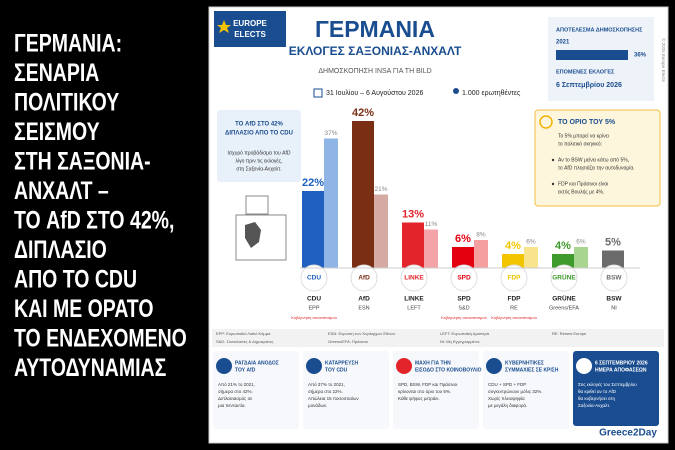 The height and width of the screenshot is (450, 675). What do you see at coordinates (464, 299) in the screenshot?
I see `x-tick-label: SPD` at bounding box center [464, 299].